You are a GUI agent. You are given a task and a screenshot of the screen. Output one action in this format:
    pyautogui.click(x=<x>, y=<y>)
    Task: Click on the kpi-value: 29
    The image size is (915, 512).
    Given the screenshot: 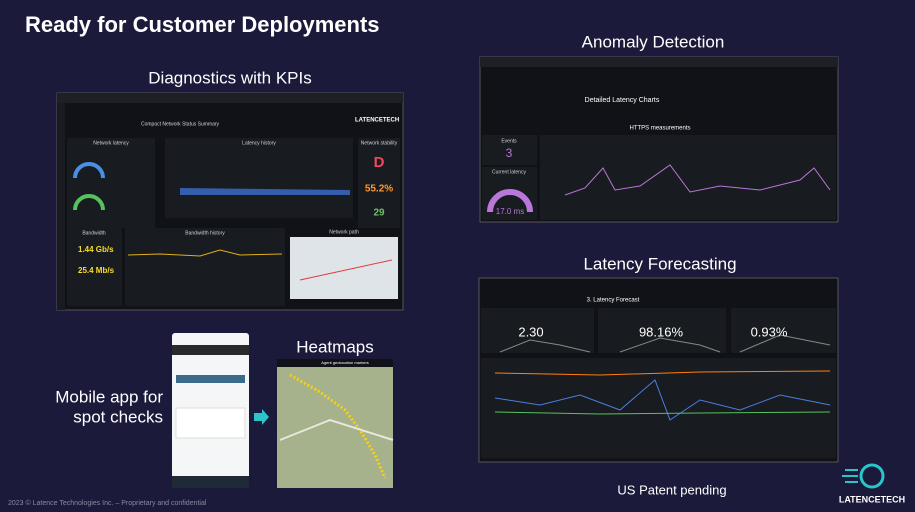 What is the action you would take?
    pyautogui.click(x=379, y=213)
    